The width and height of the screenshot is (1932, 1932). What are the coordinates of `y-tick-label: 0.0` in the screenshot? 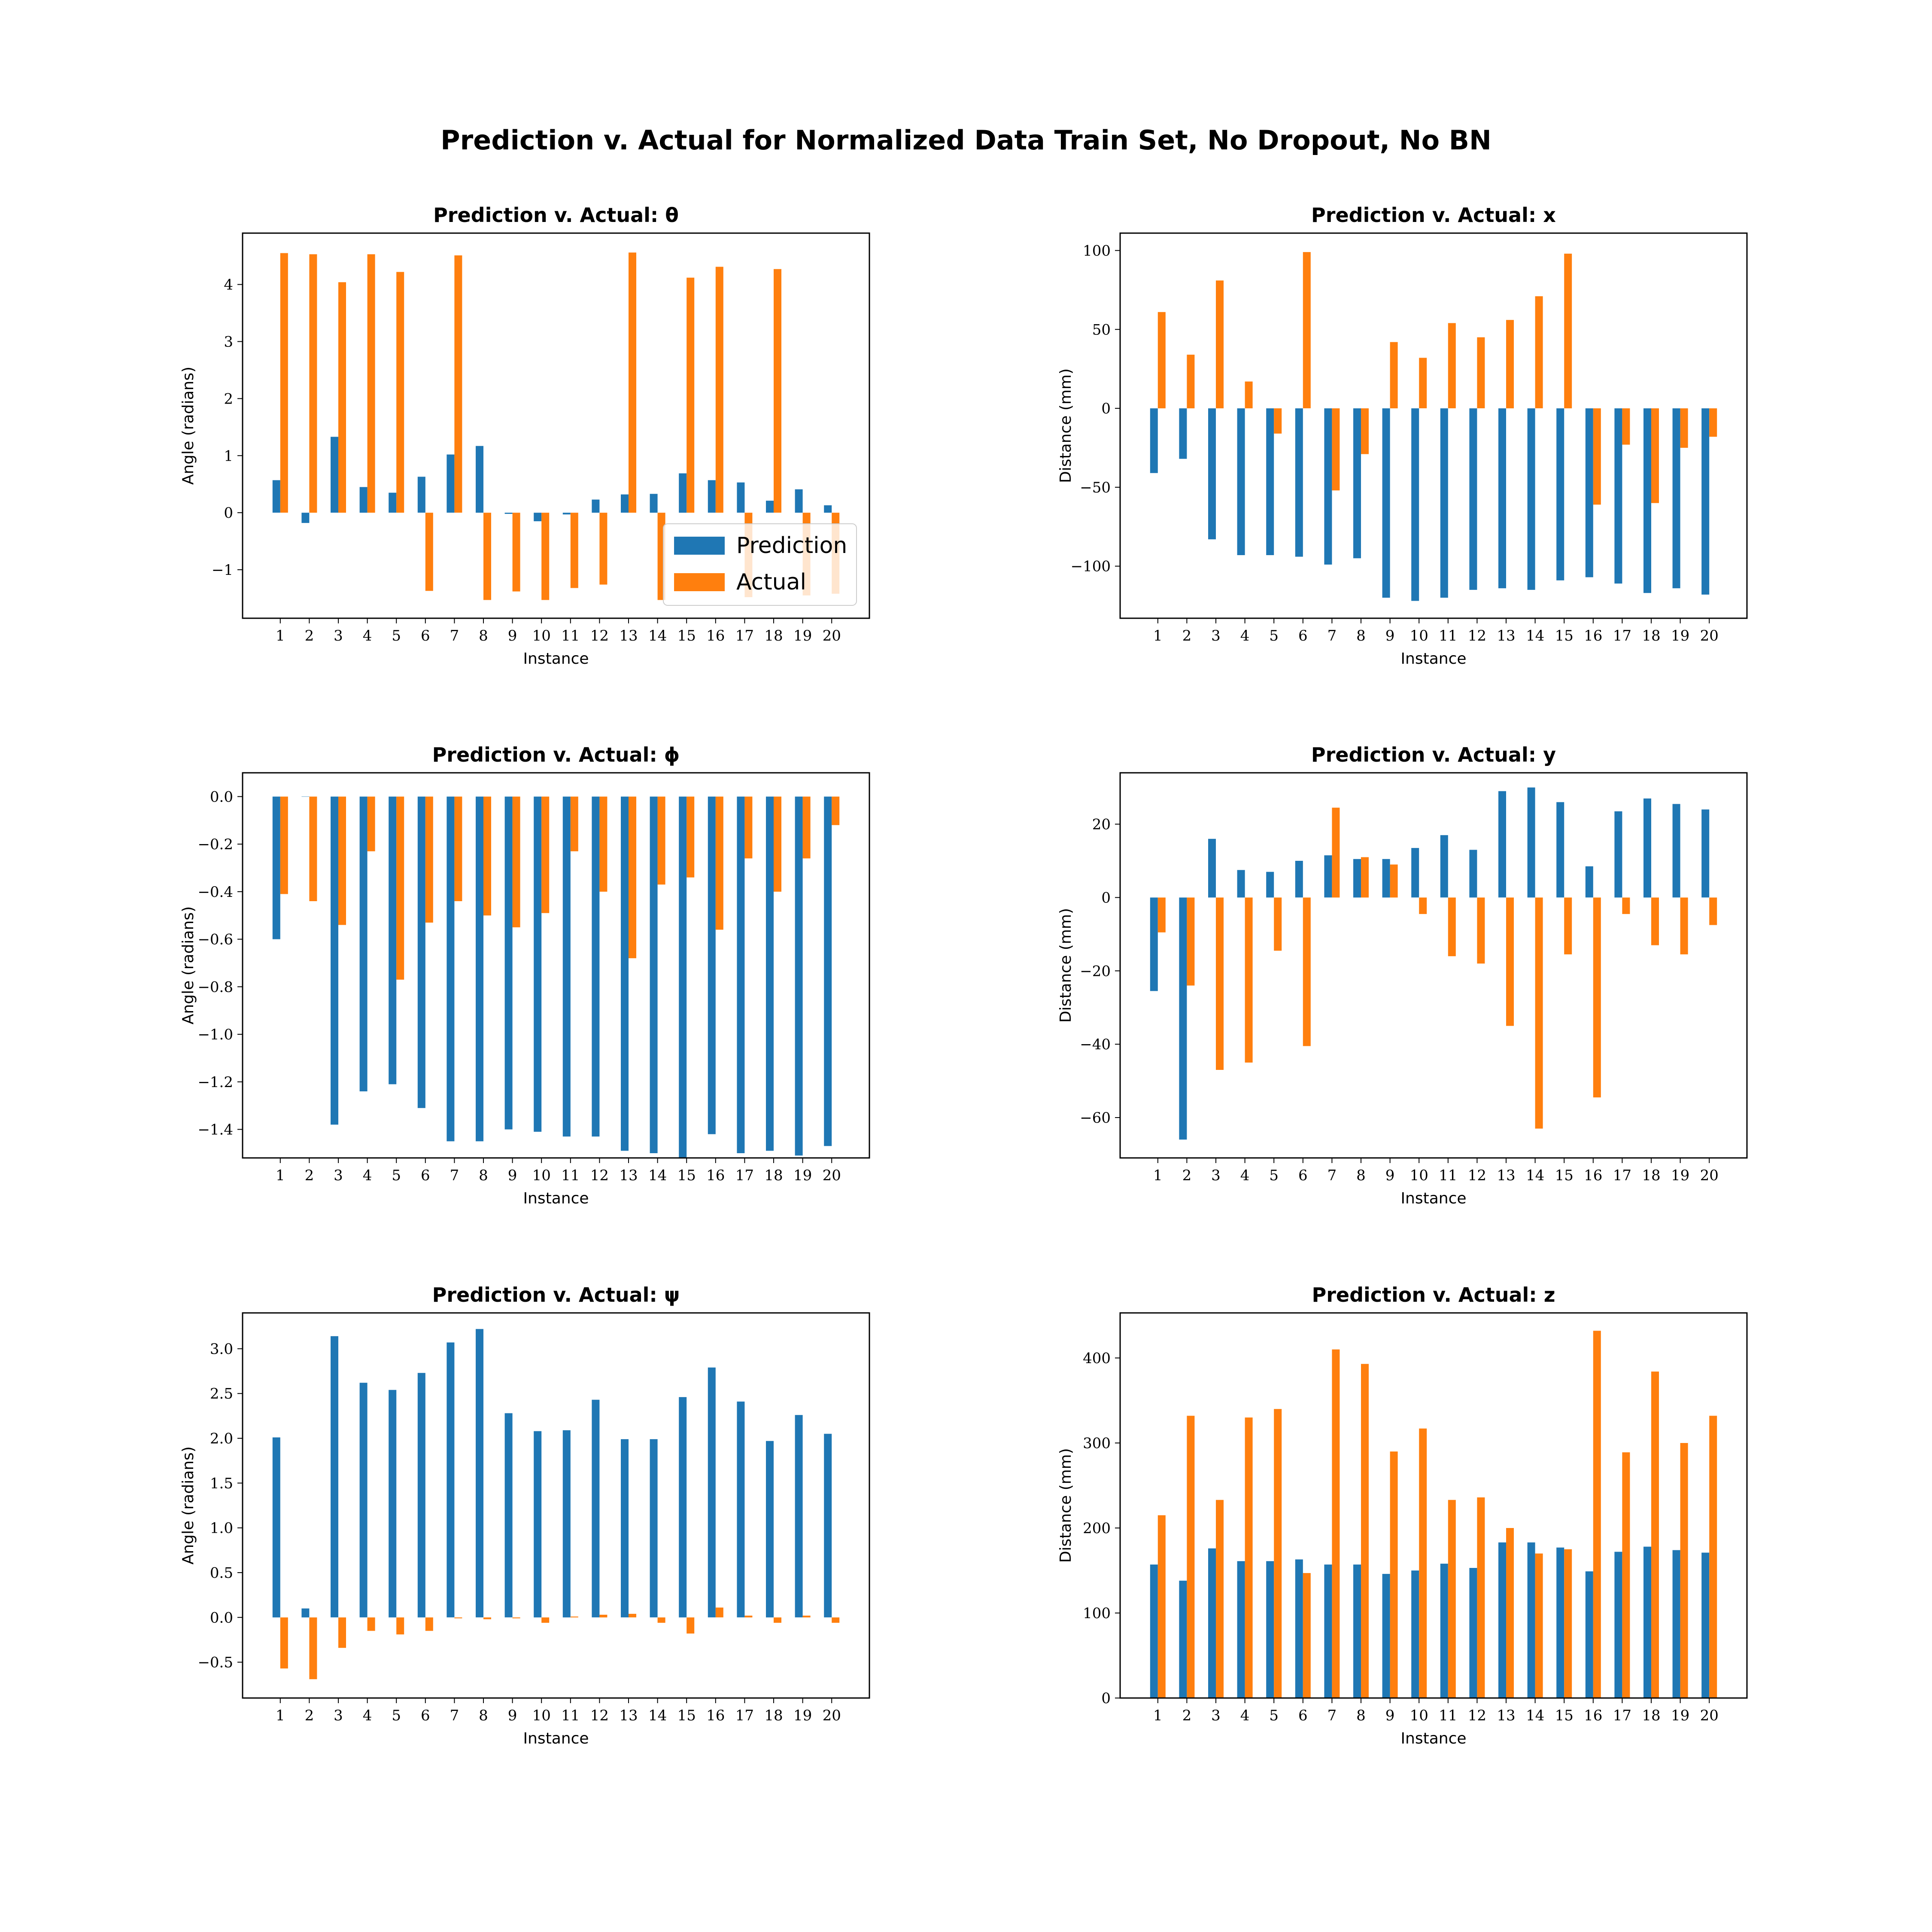 It's located at (221, 1617).